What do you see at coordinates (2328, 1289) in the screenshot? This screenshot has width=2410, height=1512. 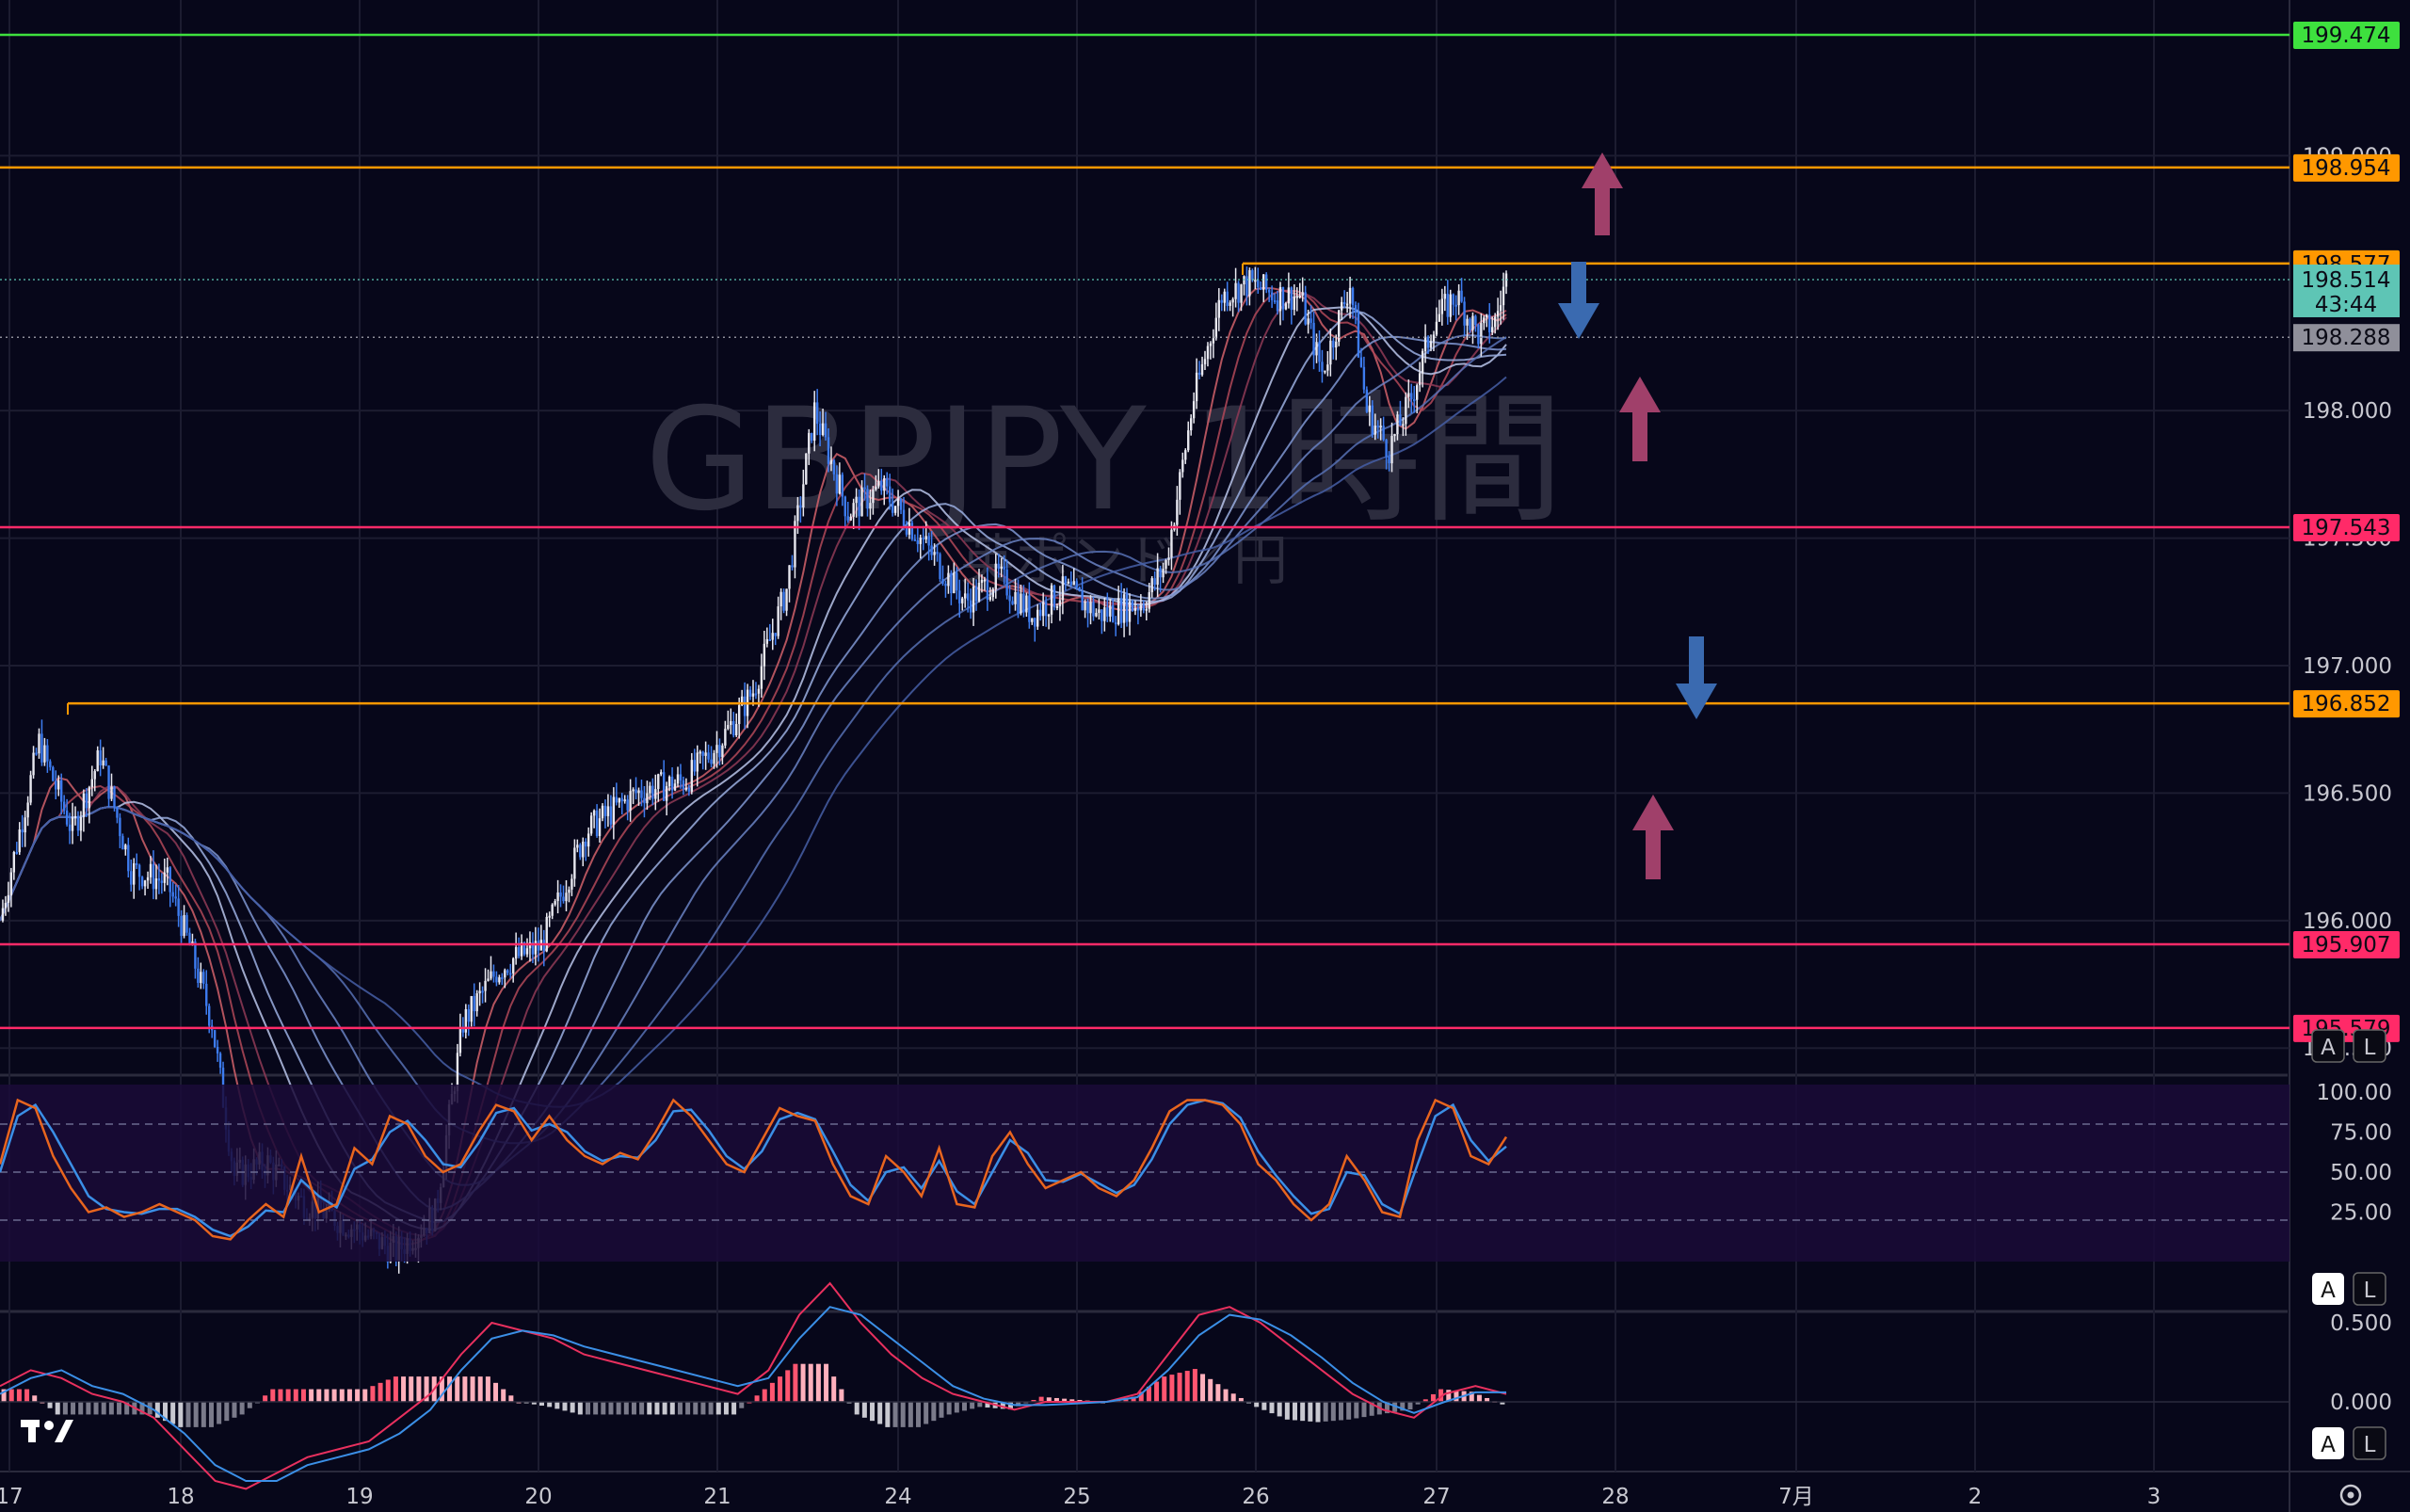 I see `stoch-auto-button: A` at bounding box center [2328, 1289].